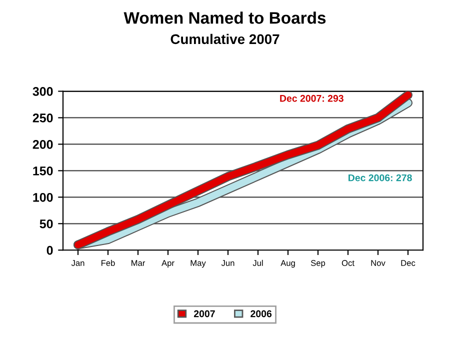 Image resolution: width=450 pixels, height=338 pixels. Describe the element at coordinates (139, 263) in the screenshot. I see `x-tick-label: Mar` at that location.